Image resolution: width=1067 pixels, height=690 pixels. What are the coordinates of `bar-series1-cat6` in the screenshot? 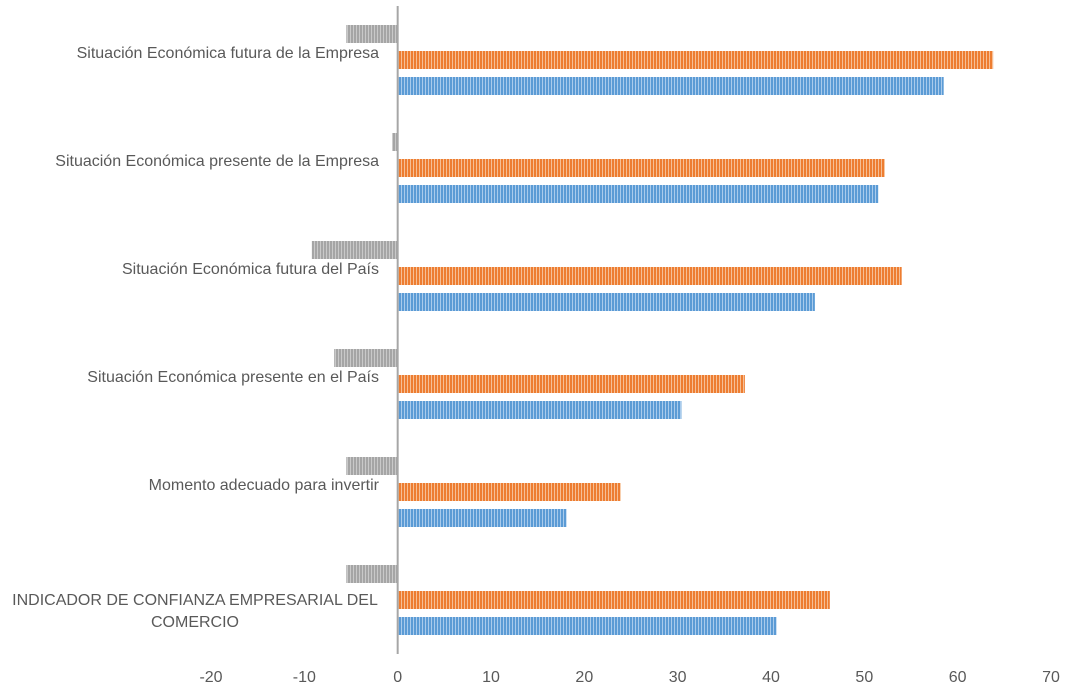 It's located at (372, 34).